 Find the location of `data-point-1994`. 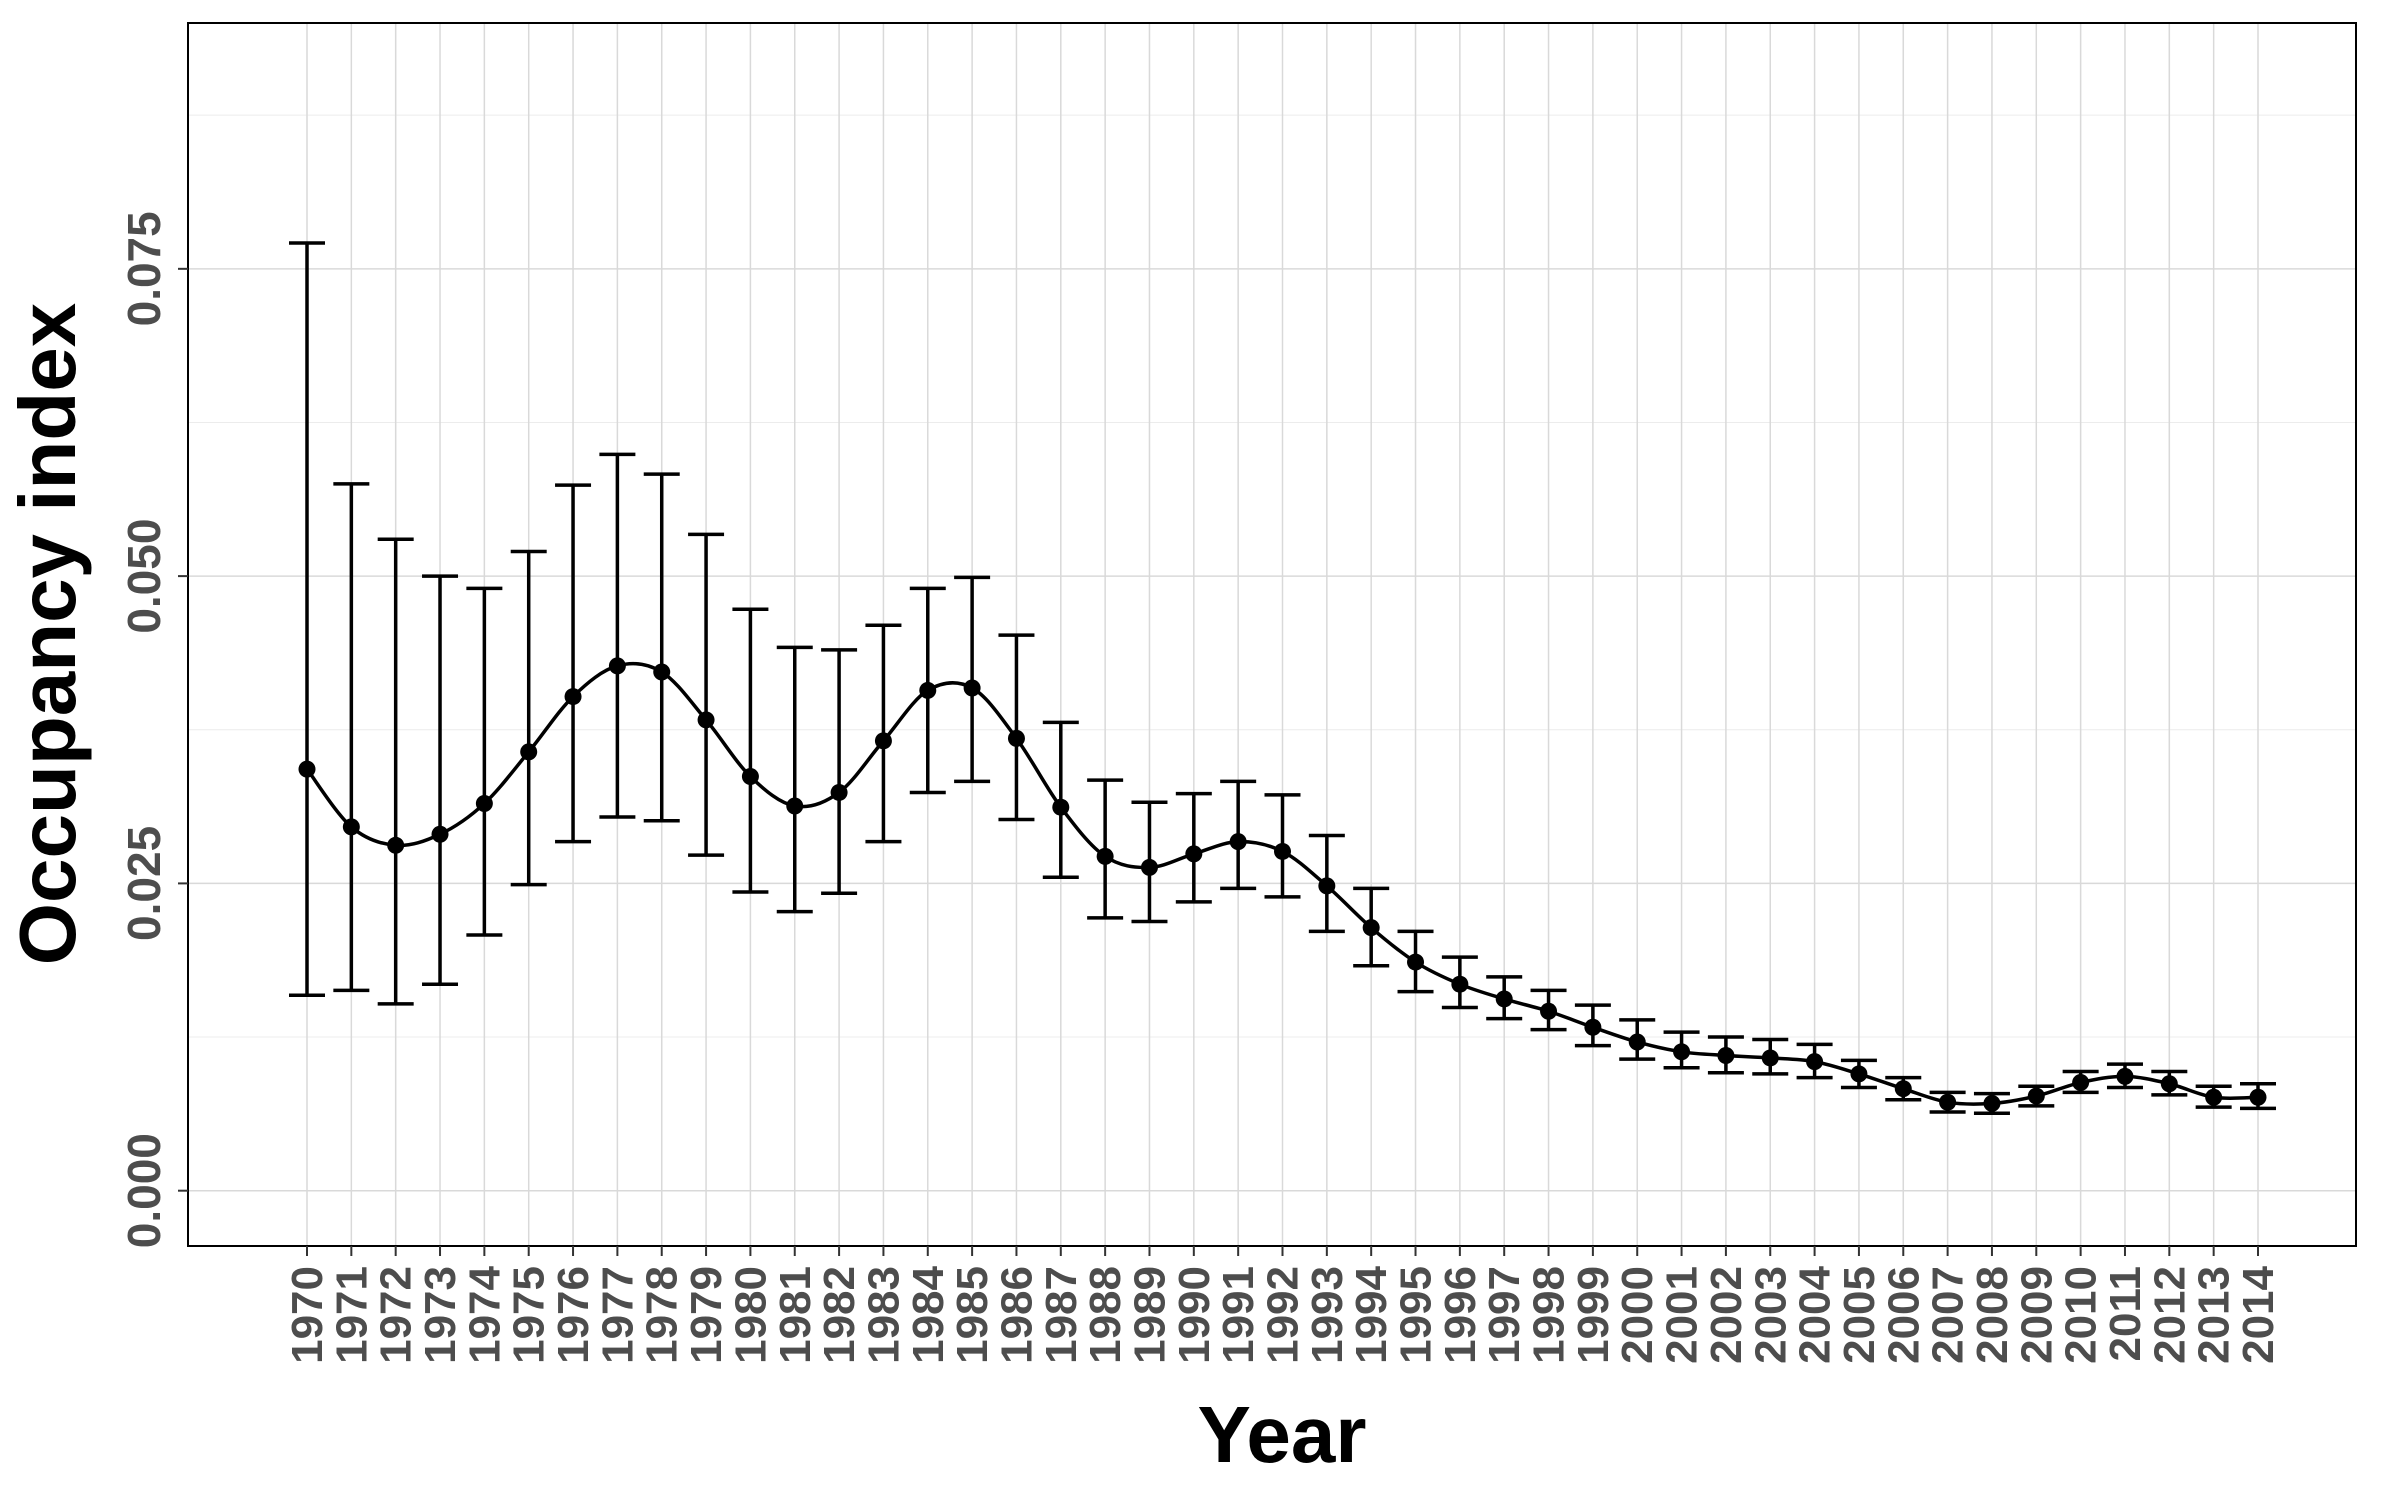

data-point-1994 is located at coordinates (1371, 928).